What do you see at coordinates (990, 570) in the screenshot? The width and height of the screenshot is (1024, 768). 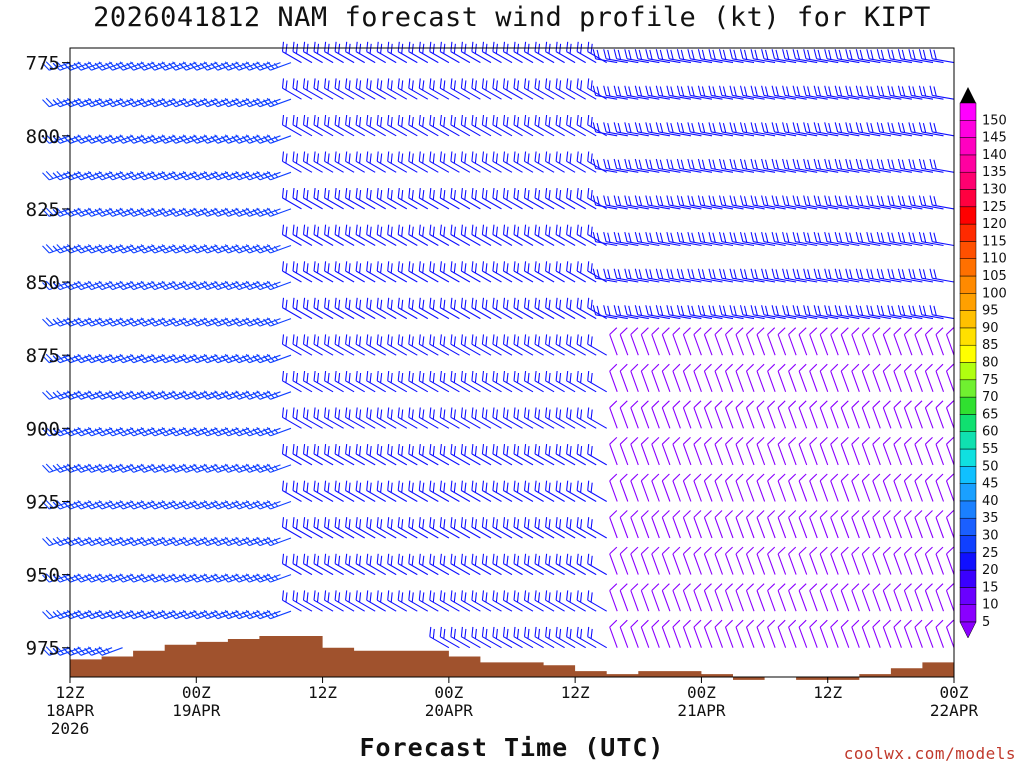 I see `colorbar-label: 20` at bounding box center [990, 570].